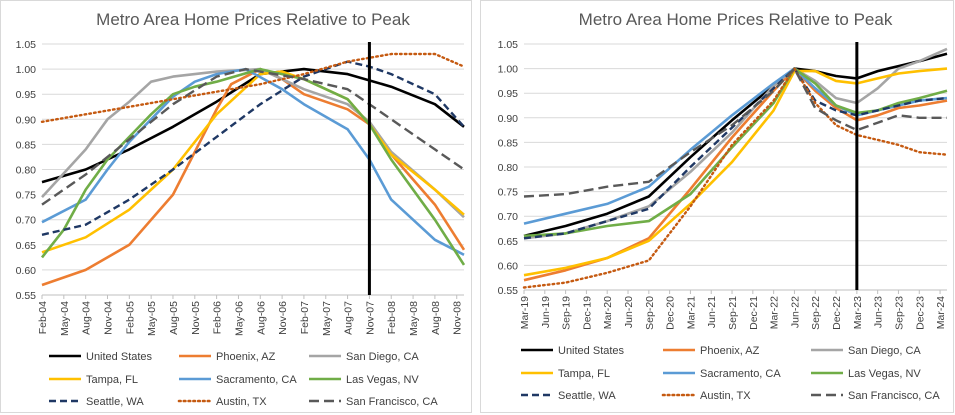 This screenshot has width=955, height=415. Describe the element at coordinates (370, 318) in the screenshot. I see `x-tick-label: Nov-07` at that location.